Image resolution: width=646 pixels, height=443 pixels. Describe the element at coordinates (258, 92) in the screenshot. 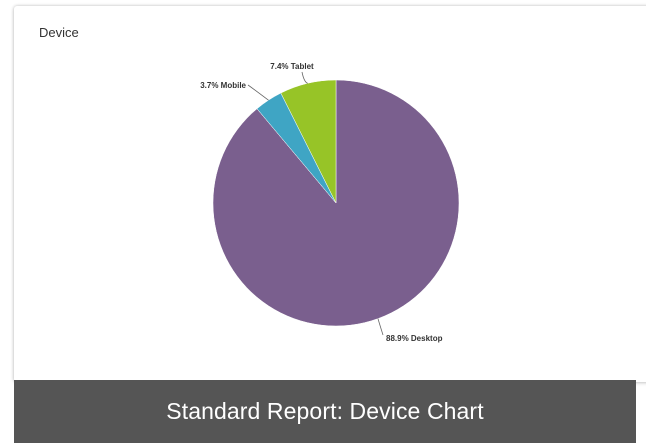

I see `leader-line-mobile` at that location.